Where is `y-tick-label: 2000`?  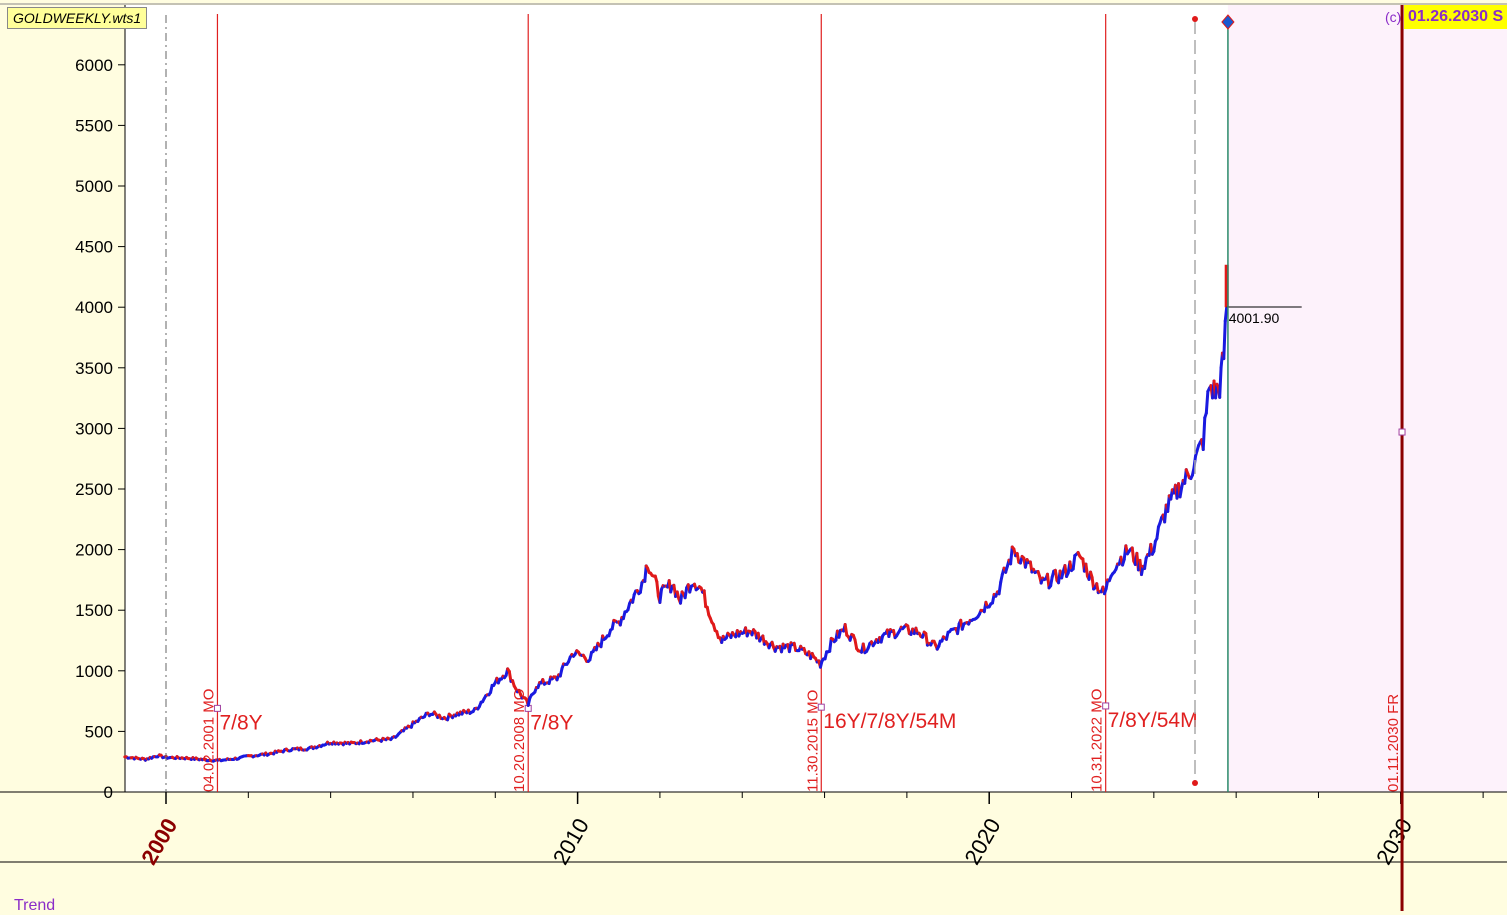 y-tick-label: 2000 is located at coordinates (94, 550).